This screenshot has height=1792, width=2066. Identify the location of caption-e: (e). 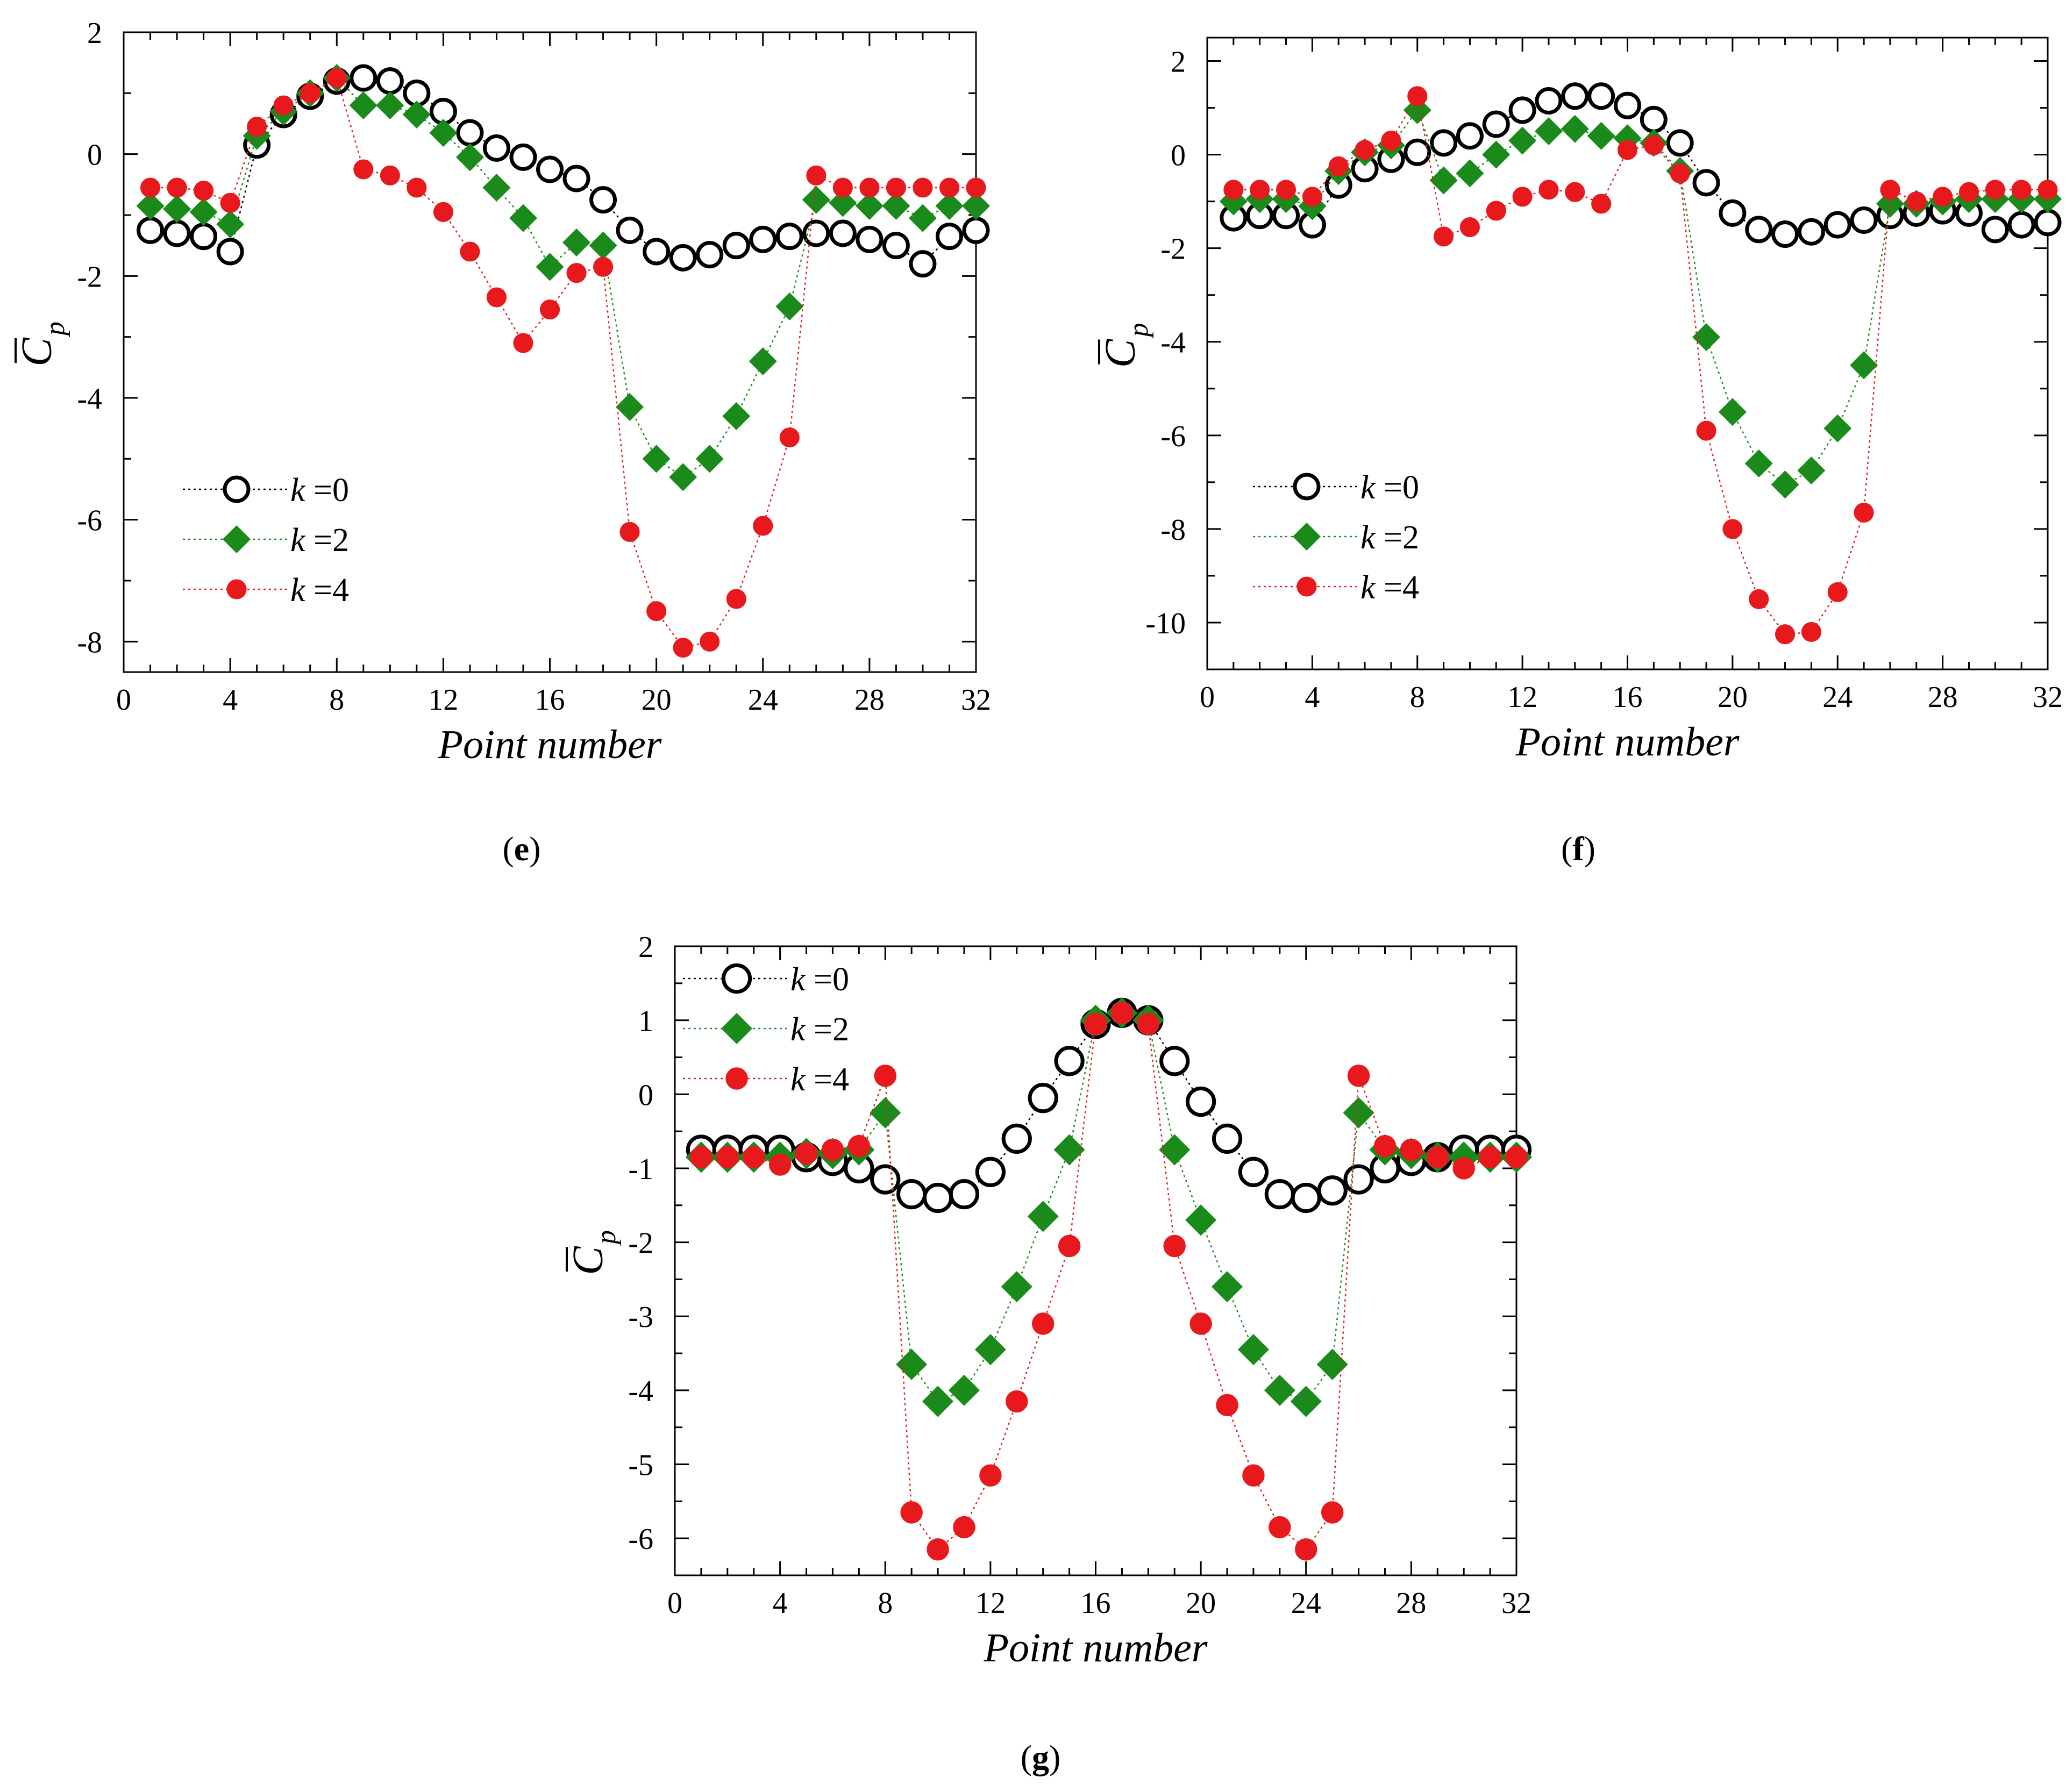
(521, 849).